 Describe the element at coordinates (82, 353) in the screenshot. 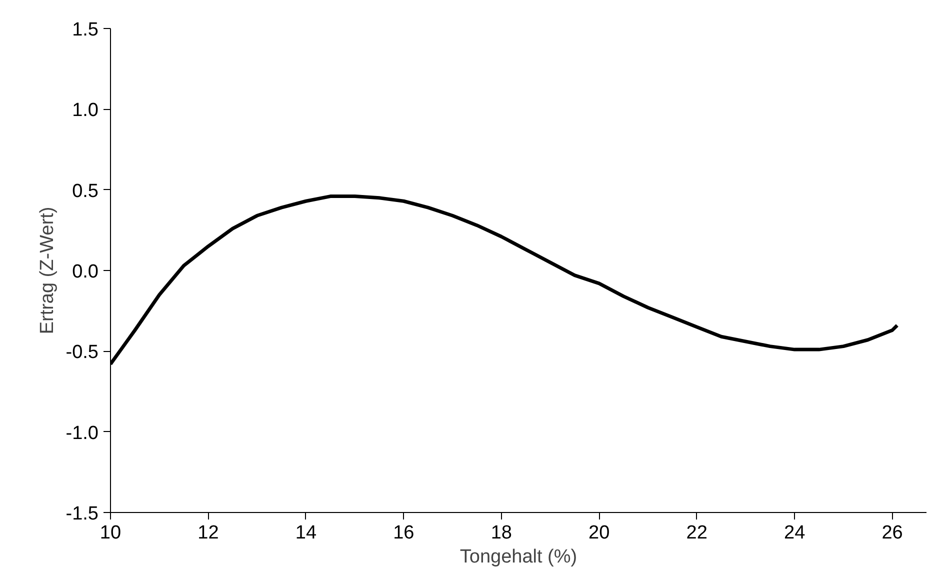

I see `y-tick-label: -0.5` at that location.